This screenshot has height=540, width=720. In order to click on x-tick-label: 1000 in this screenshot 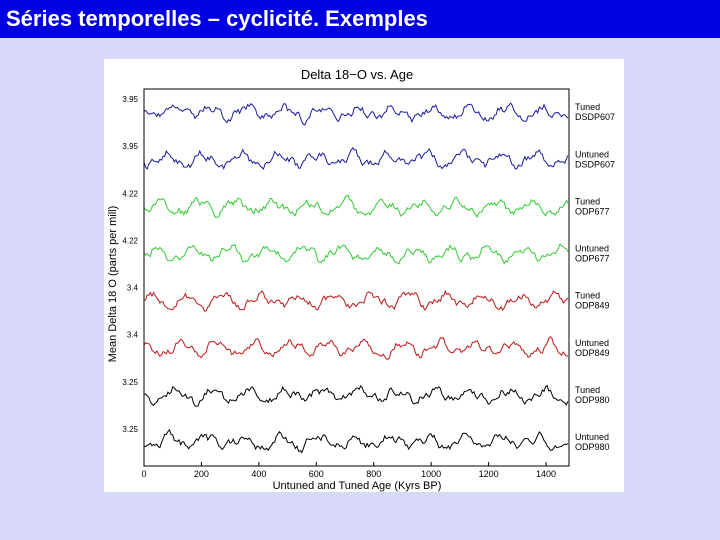, I will do `click(431, 474)`.